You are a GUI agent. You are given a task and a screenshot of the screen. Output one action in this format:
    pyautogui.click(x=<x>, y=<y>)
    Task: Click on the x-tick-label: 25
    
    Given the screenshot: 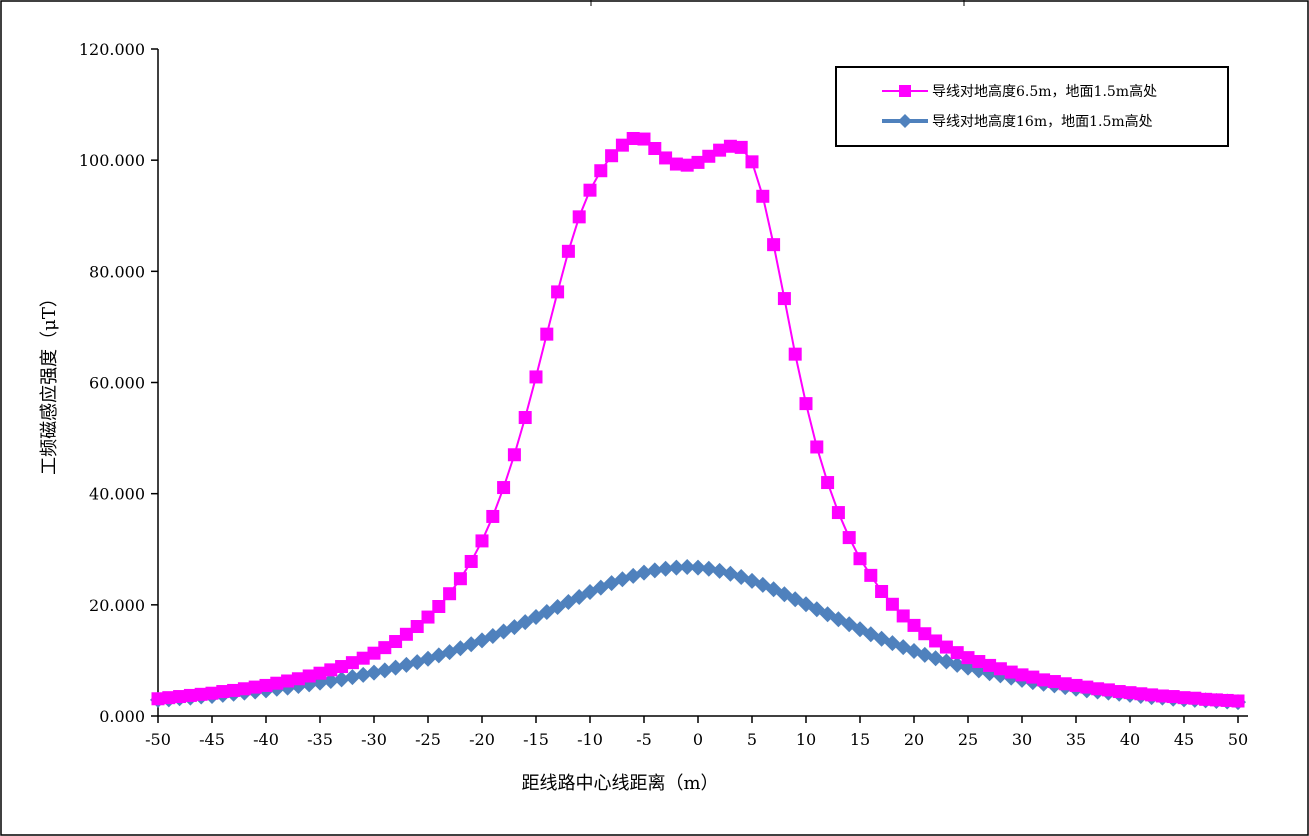 What is the action you would take?
    pyautogui.click(x=968, y=739)
    